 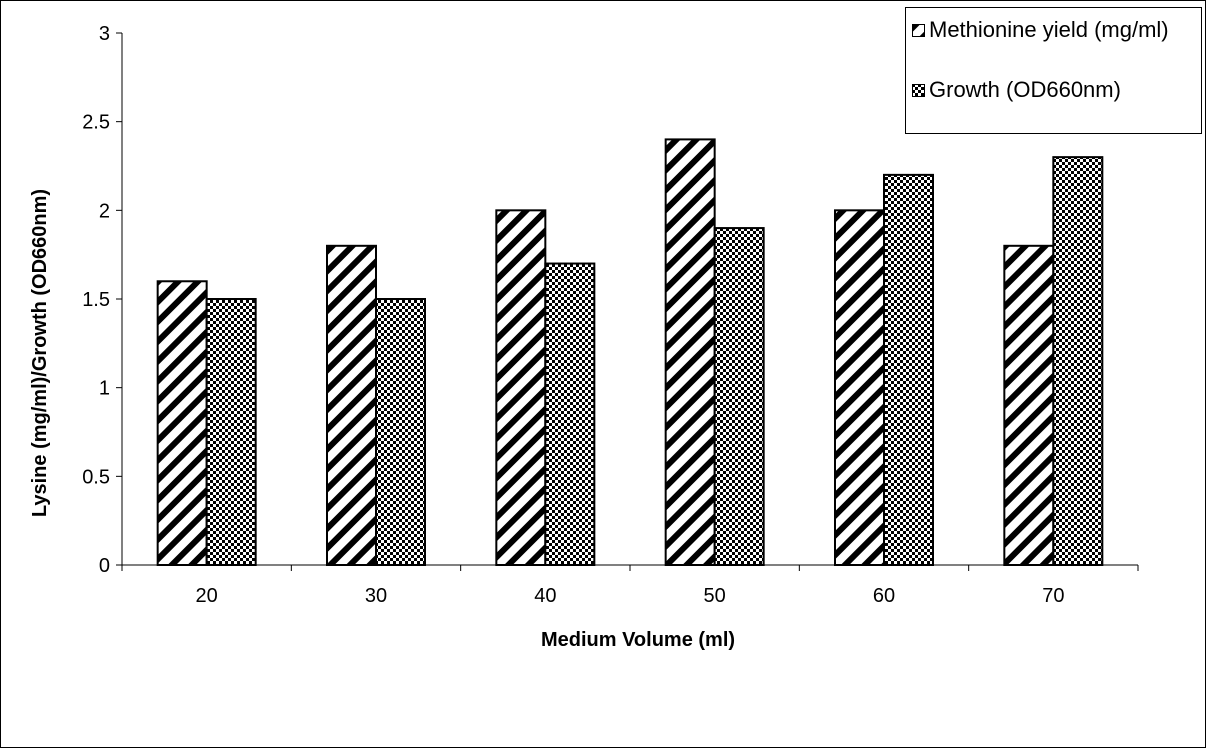 What do you see at coordinates (918, 90) in the screenshot?
I see `checker-swatch-icon` at bounding box center [918, 90].